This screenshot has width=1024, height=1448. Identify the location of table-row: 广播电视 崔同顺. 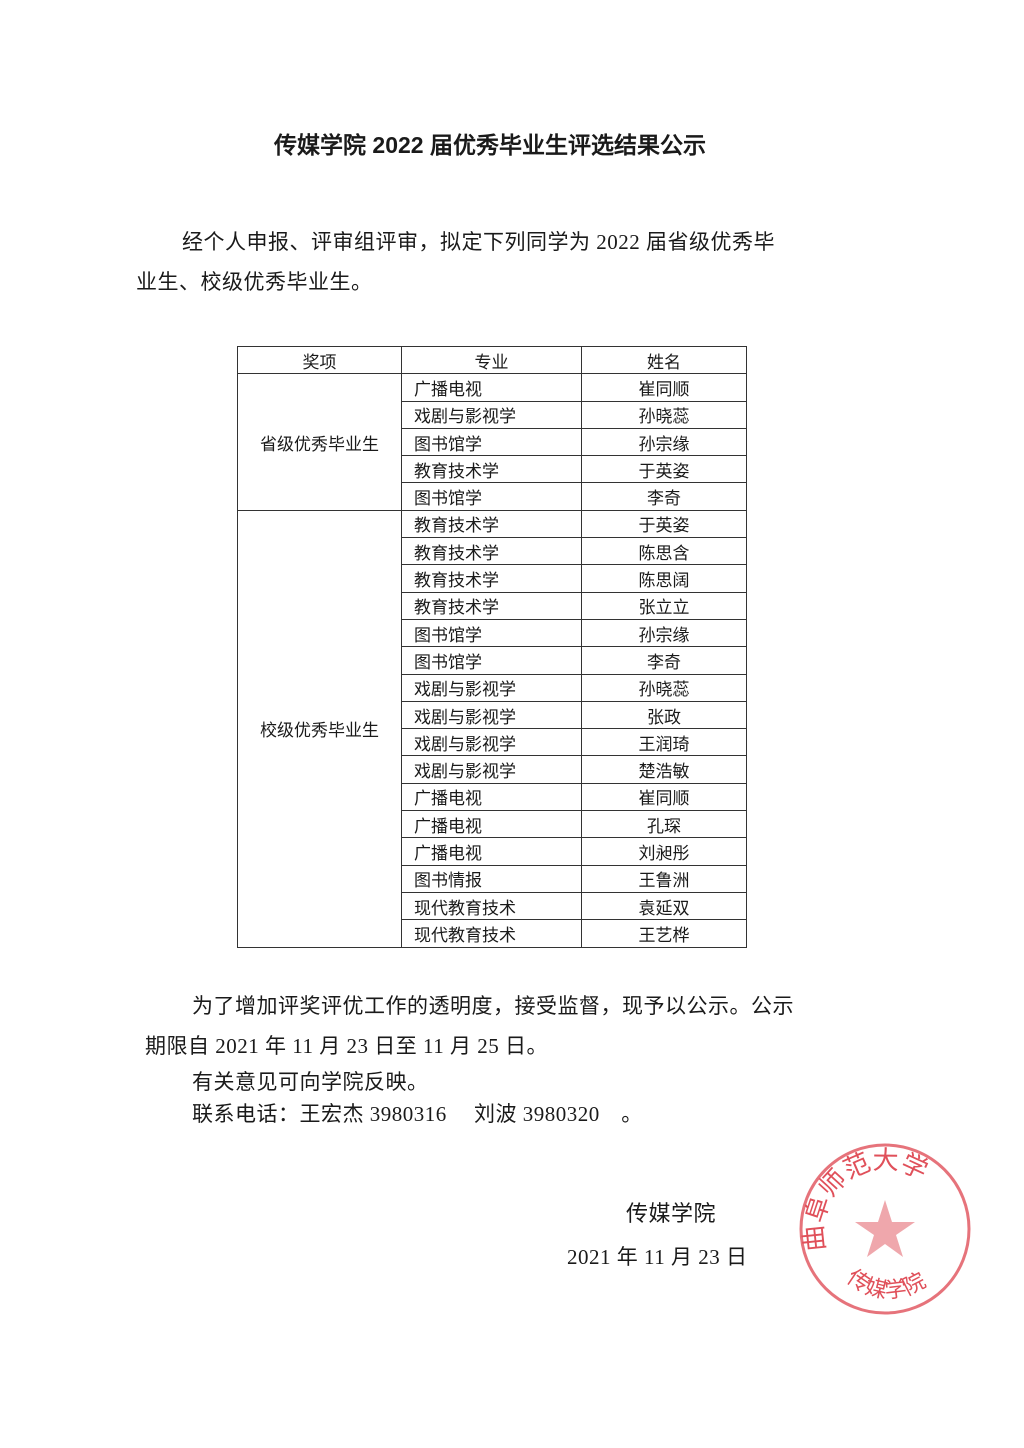
(492, 797).